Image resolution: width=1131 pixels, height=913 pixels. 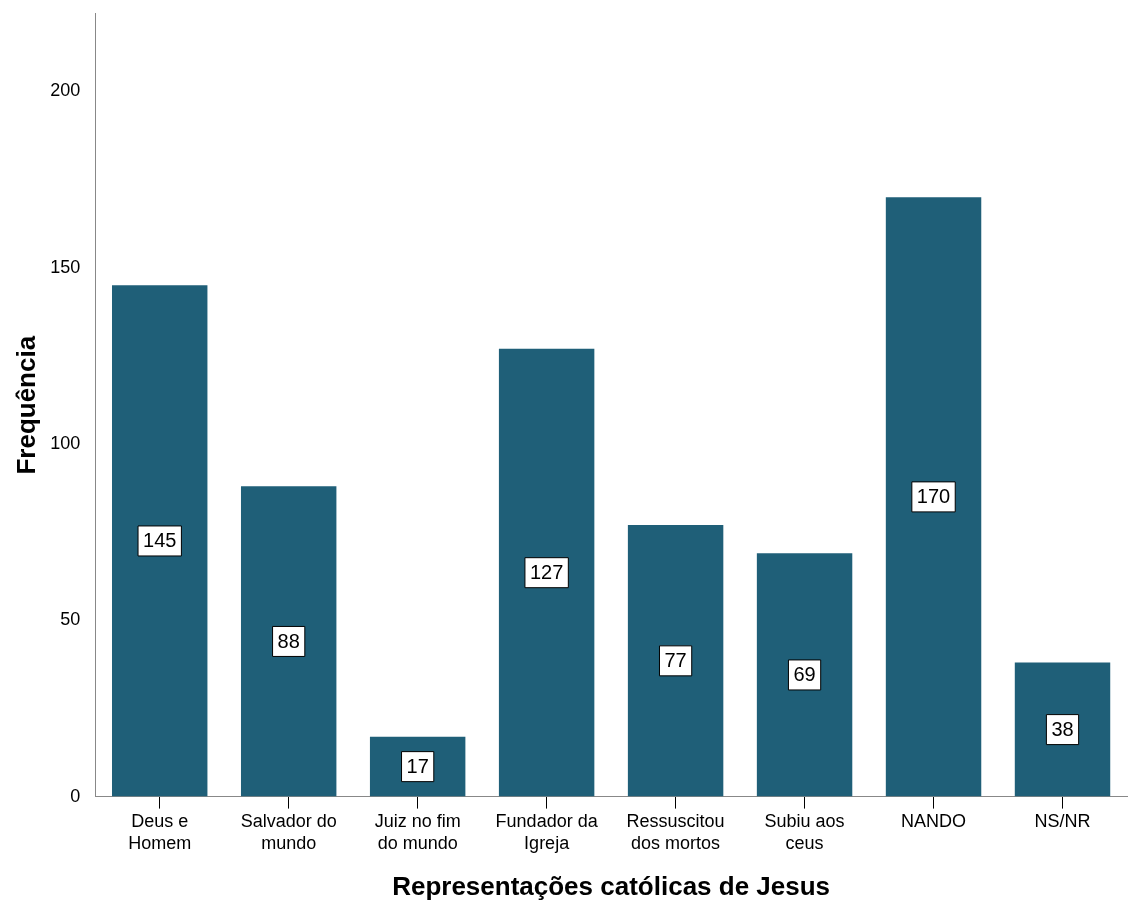 What do you see at coordinates (288, 832) in the screenshot?
I see `x-tick-label: Salvador do mundo` at bounding box center [288, 832].